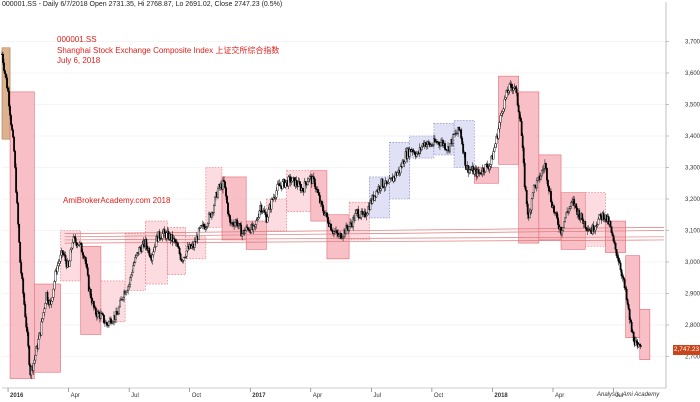 Image resolution: width=700 pixels, height=402 pixels. What do you see at coordinates (692, 43) in the screenshot?
I see `y-tick-label: 3,700` at bounding box center [692, 43].